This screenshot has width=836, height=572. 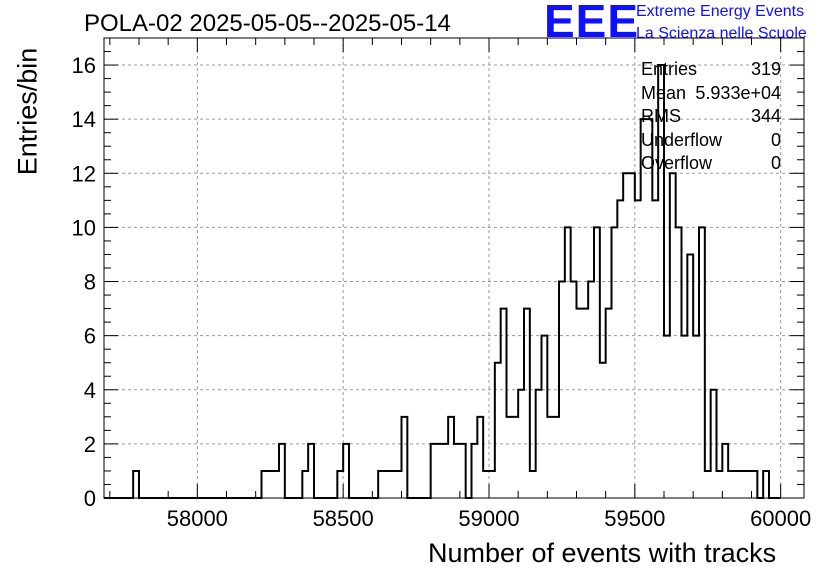 I want to click on stat-mean: Mean 5.933e+04, so click(x=711, y=94).